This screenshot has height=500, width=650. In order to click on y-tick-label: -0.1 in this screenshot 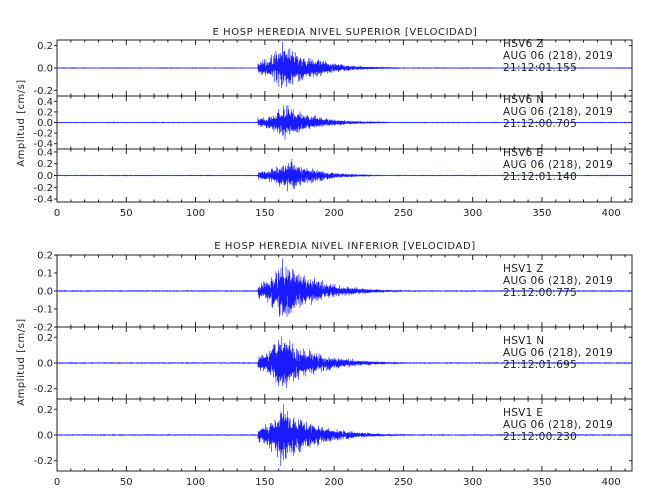, I will do `click(43, 310)`.